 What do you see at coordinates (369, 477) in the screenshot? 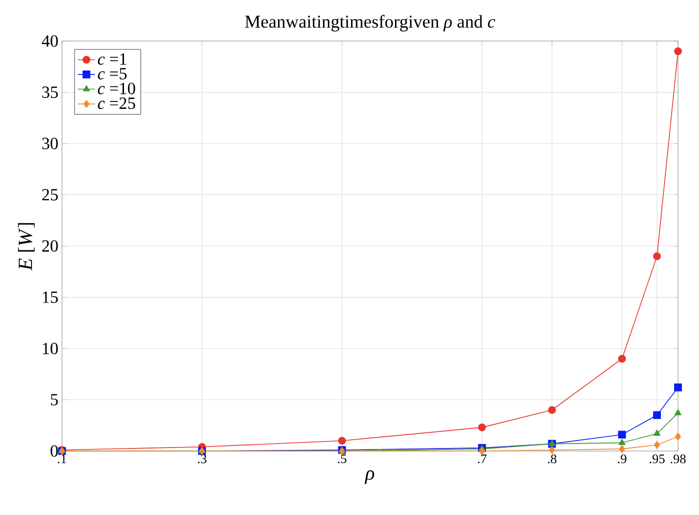
I see `x-axis-title: ρ` at bounding box center [369, 477].